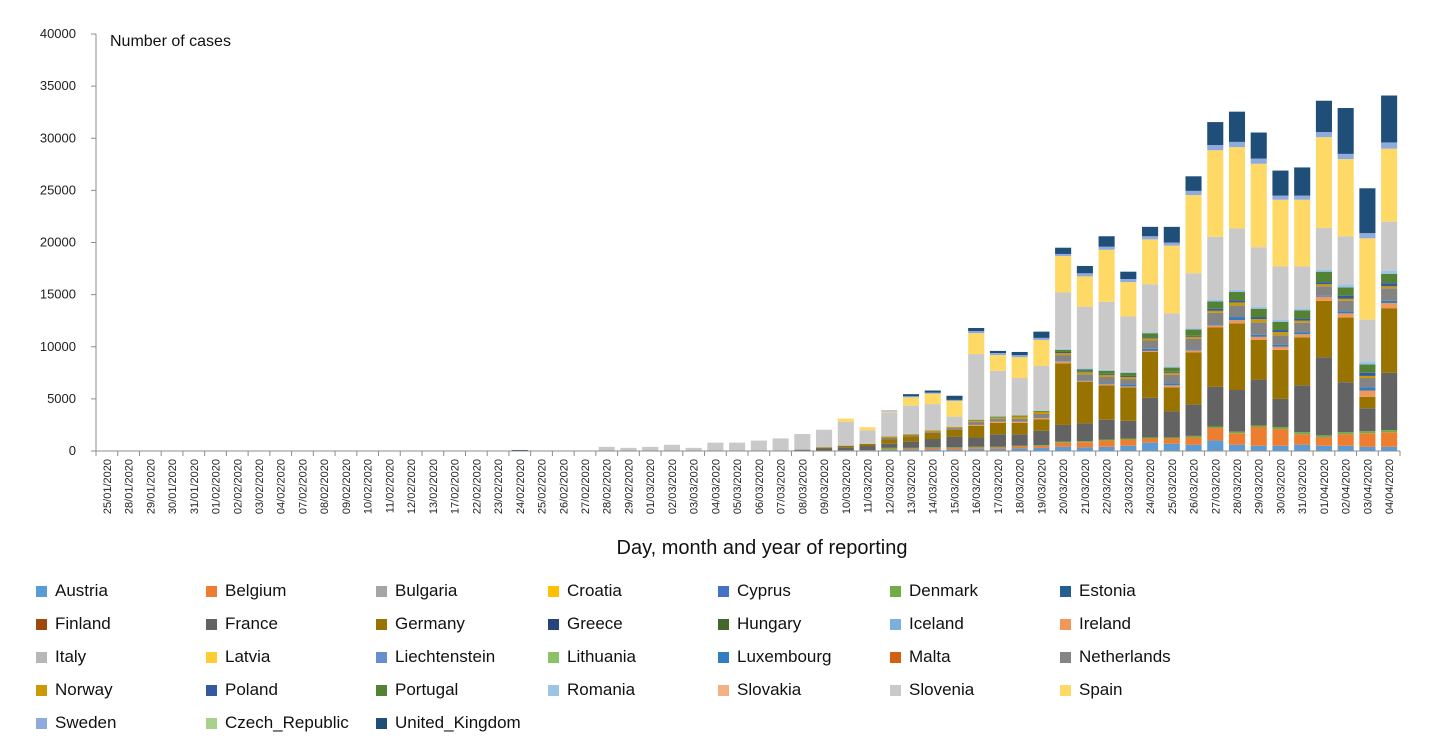 The height and width of the screenshot is (750, 1429). Describe the element at coordinates (58, 189) in the screenshot. I see `y-tick-label: 25000` at that location.